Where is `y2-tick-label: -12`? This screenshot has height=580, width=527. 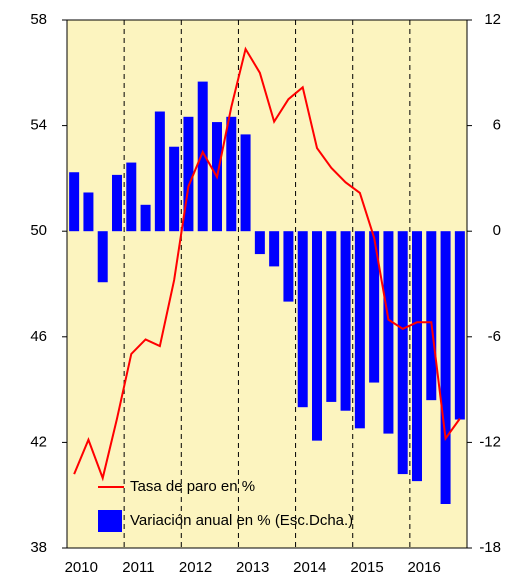 y2-tick-label: -12 is located at coordinates (490, 441).